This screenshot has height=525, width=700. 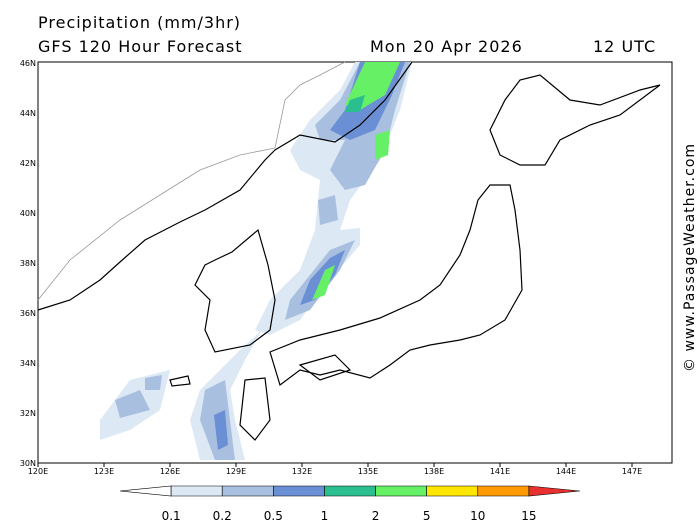 What do you see at coordinates (28, 63) in the screenshot?
I see `lat-label: 46N` at bounding box center [28, 63].